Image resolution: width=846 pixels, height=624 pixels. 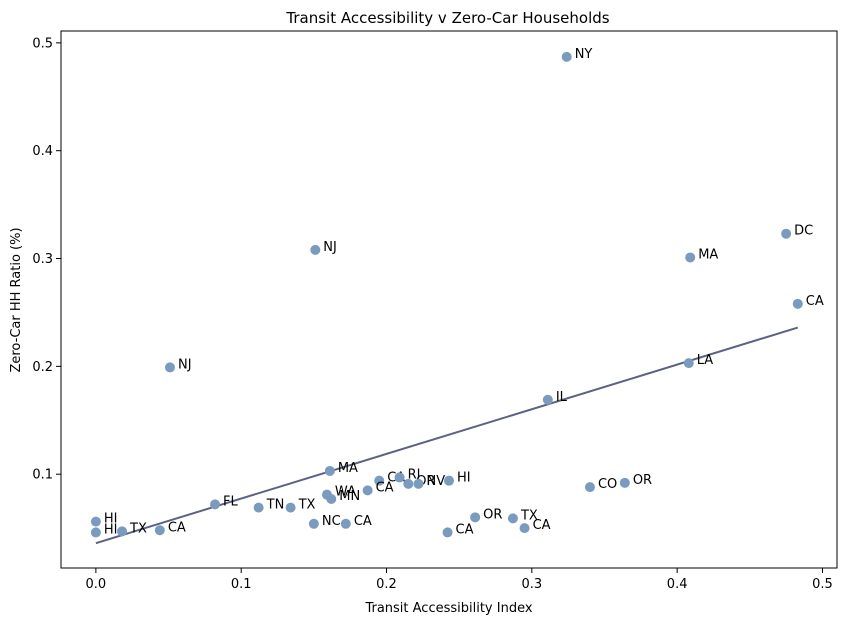 What do you see at coordinates (275, 505) in the screenshot?
I see `point-label: TN` at bounding box center [275, 505].